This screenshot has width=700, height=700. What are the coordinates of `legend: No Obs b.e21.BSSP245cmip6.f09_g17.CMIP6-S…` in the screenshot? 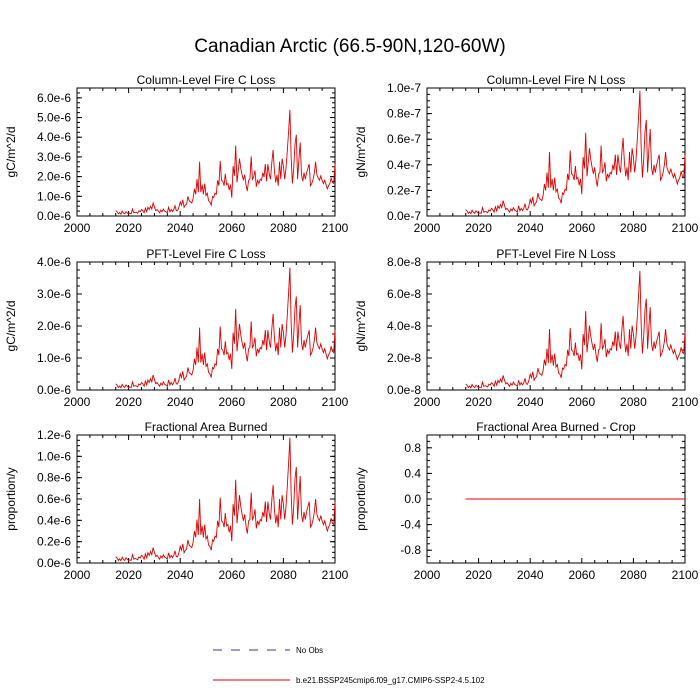 It's located at (349, 665).